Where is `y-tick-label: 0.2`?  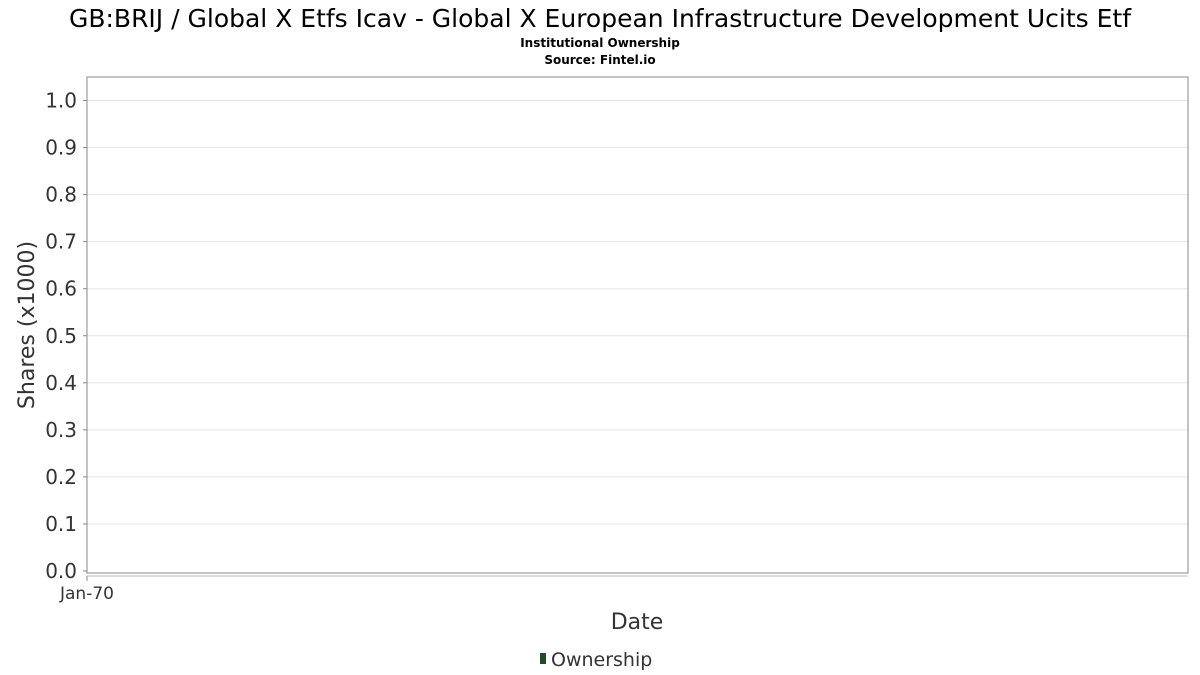 y-tick-label: 0.2 is located at coordinates (61, 477).